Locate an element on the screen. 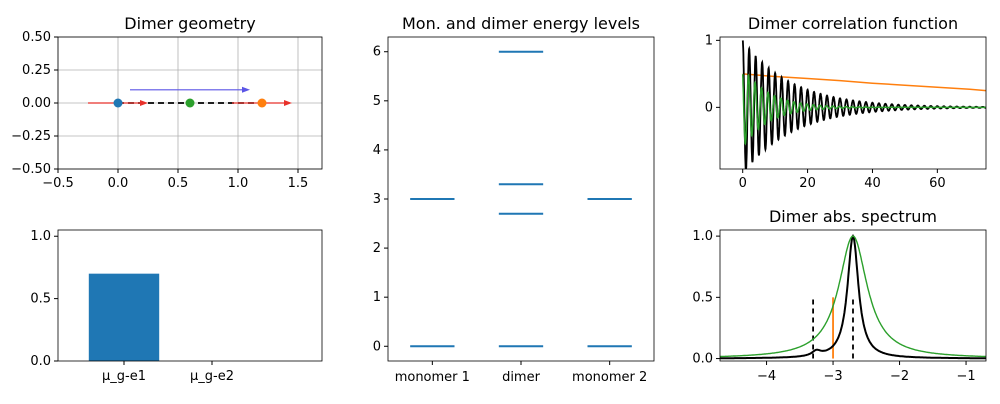 This screenshot has width=1000, height=404. spectrum-green-curve is located at coordinates (853, 296).